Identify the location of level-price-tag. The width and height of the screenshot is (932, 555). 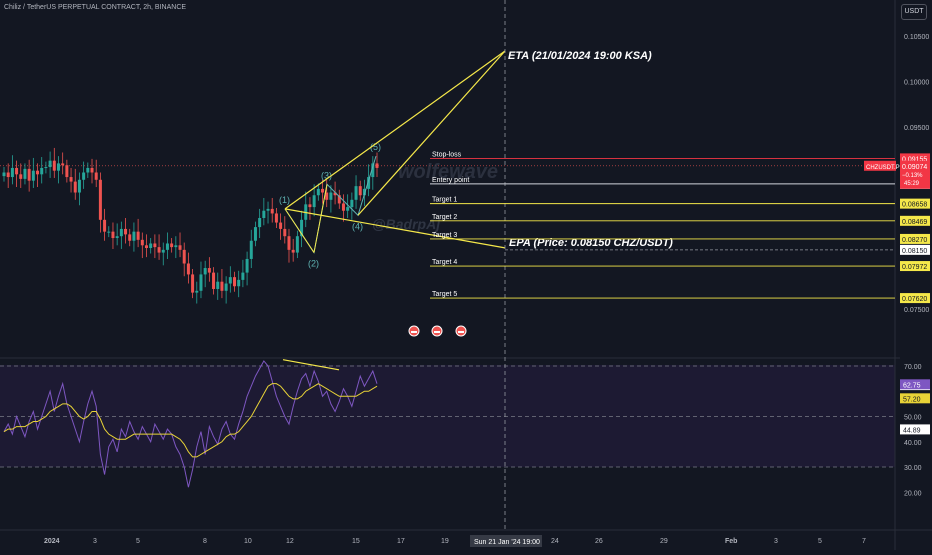
(915, 203).